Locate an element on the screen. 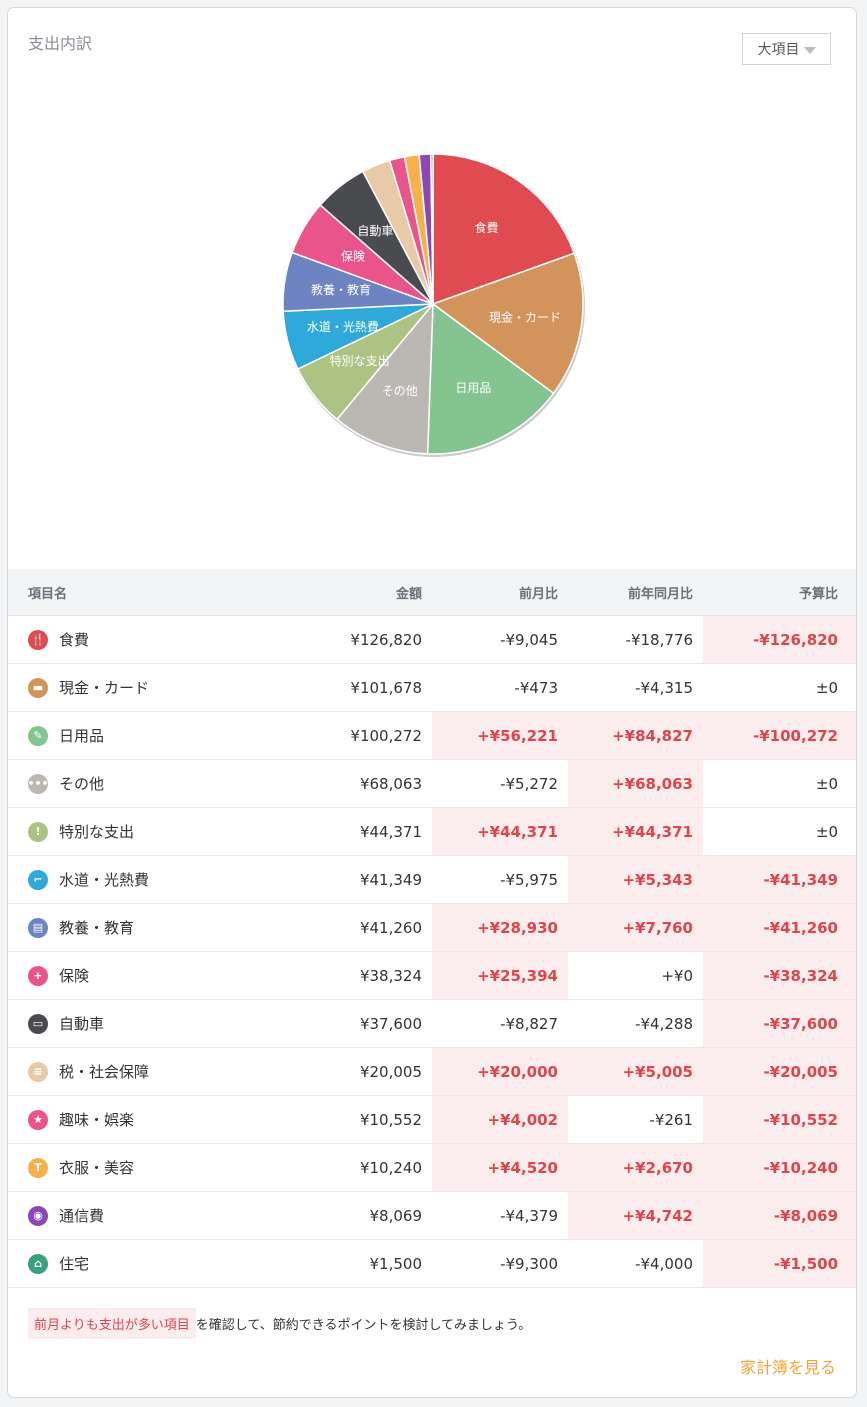 The image size is (867, 1407). table-row: ⌐ 水道・光熱費 ¥41,349 -¥5,975 +¥5,343 -¥41,349 is located at coordinates (432, 880).